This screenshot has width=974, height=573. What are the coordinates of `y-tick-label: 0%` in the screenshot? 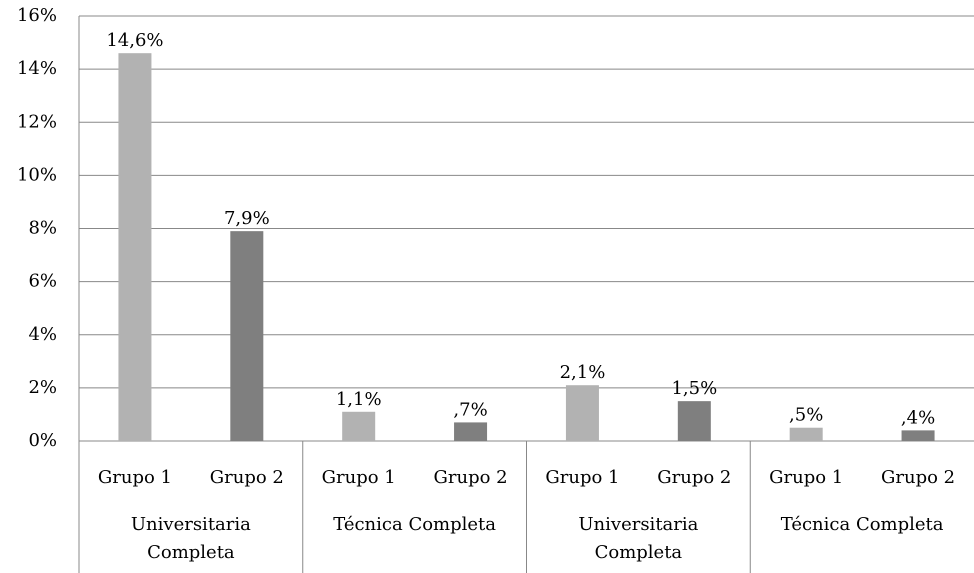 It's located at (42, 440).